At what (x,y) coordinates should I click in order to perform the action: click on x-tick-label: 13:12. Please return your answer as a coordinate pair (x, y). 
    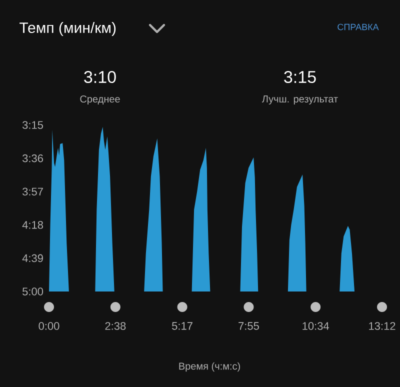
    Looking at the image, I should click on (382, 326).